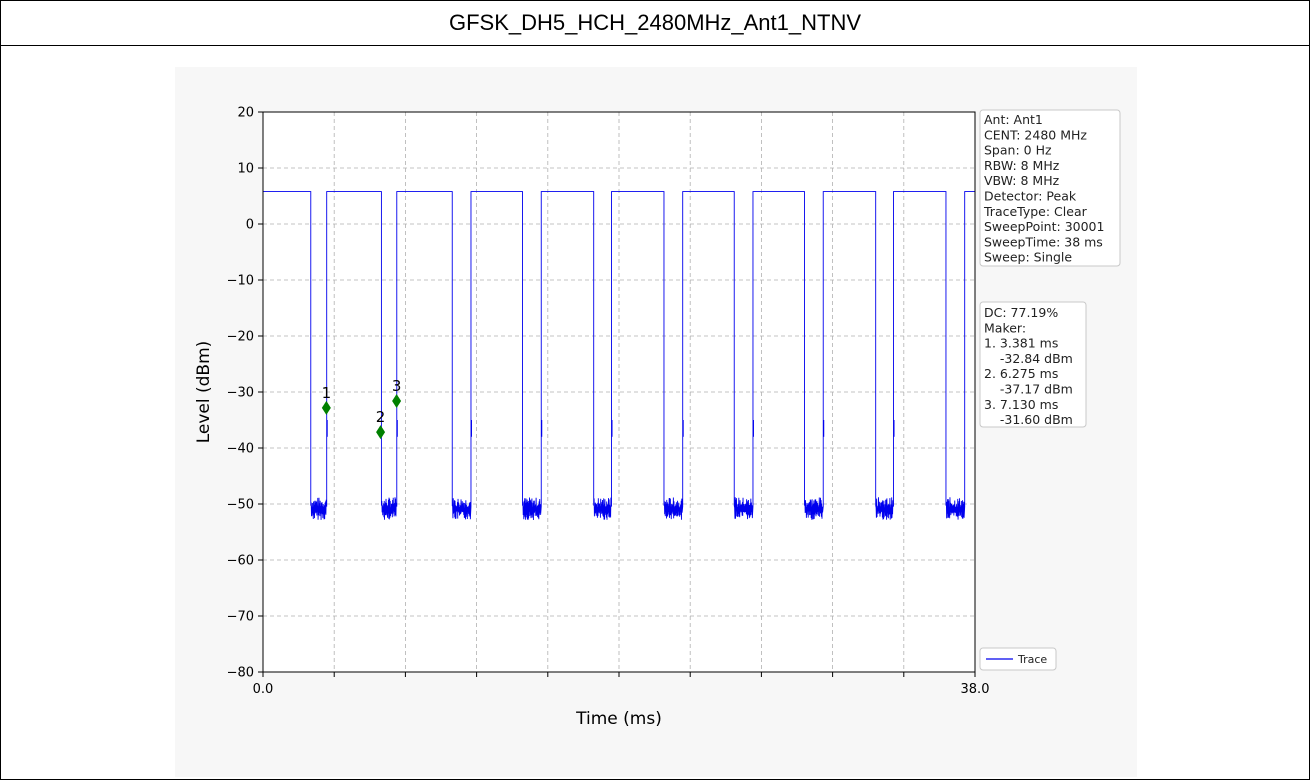 This screenshot has height=780, width=1310. Describe the element at coordinates (1035, 134) in the screenshot. I see `info-line: CENT: 2480 MHz` at that location.